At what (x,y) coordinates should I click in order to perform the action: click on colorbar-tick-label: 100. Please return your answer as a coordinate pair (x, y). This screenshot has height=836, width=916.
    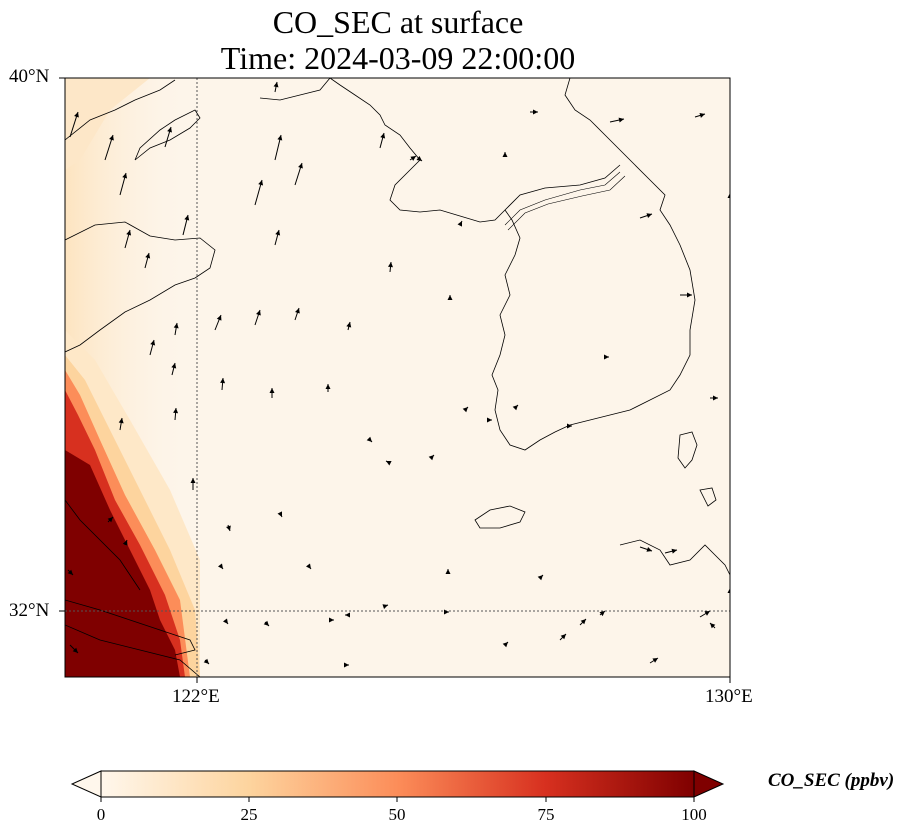
    Looking at the image, I should click on (694, 814).